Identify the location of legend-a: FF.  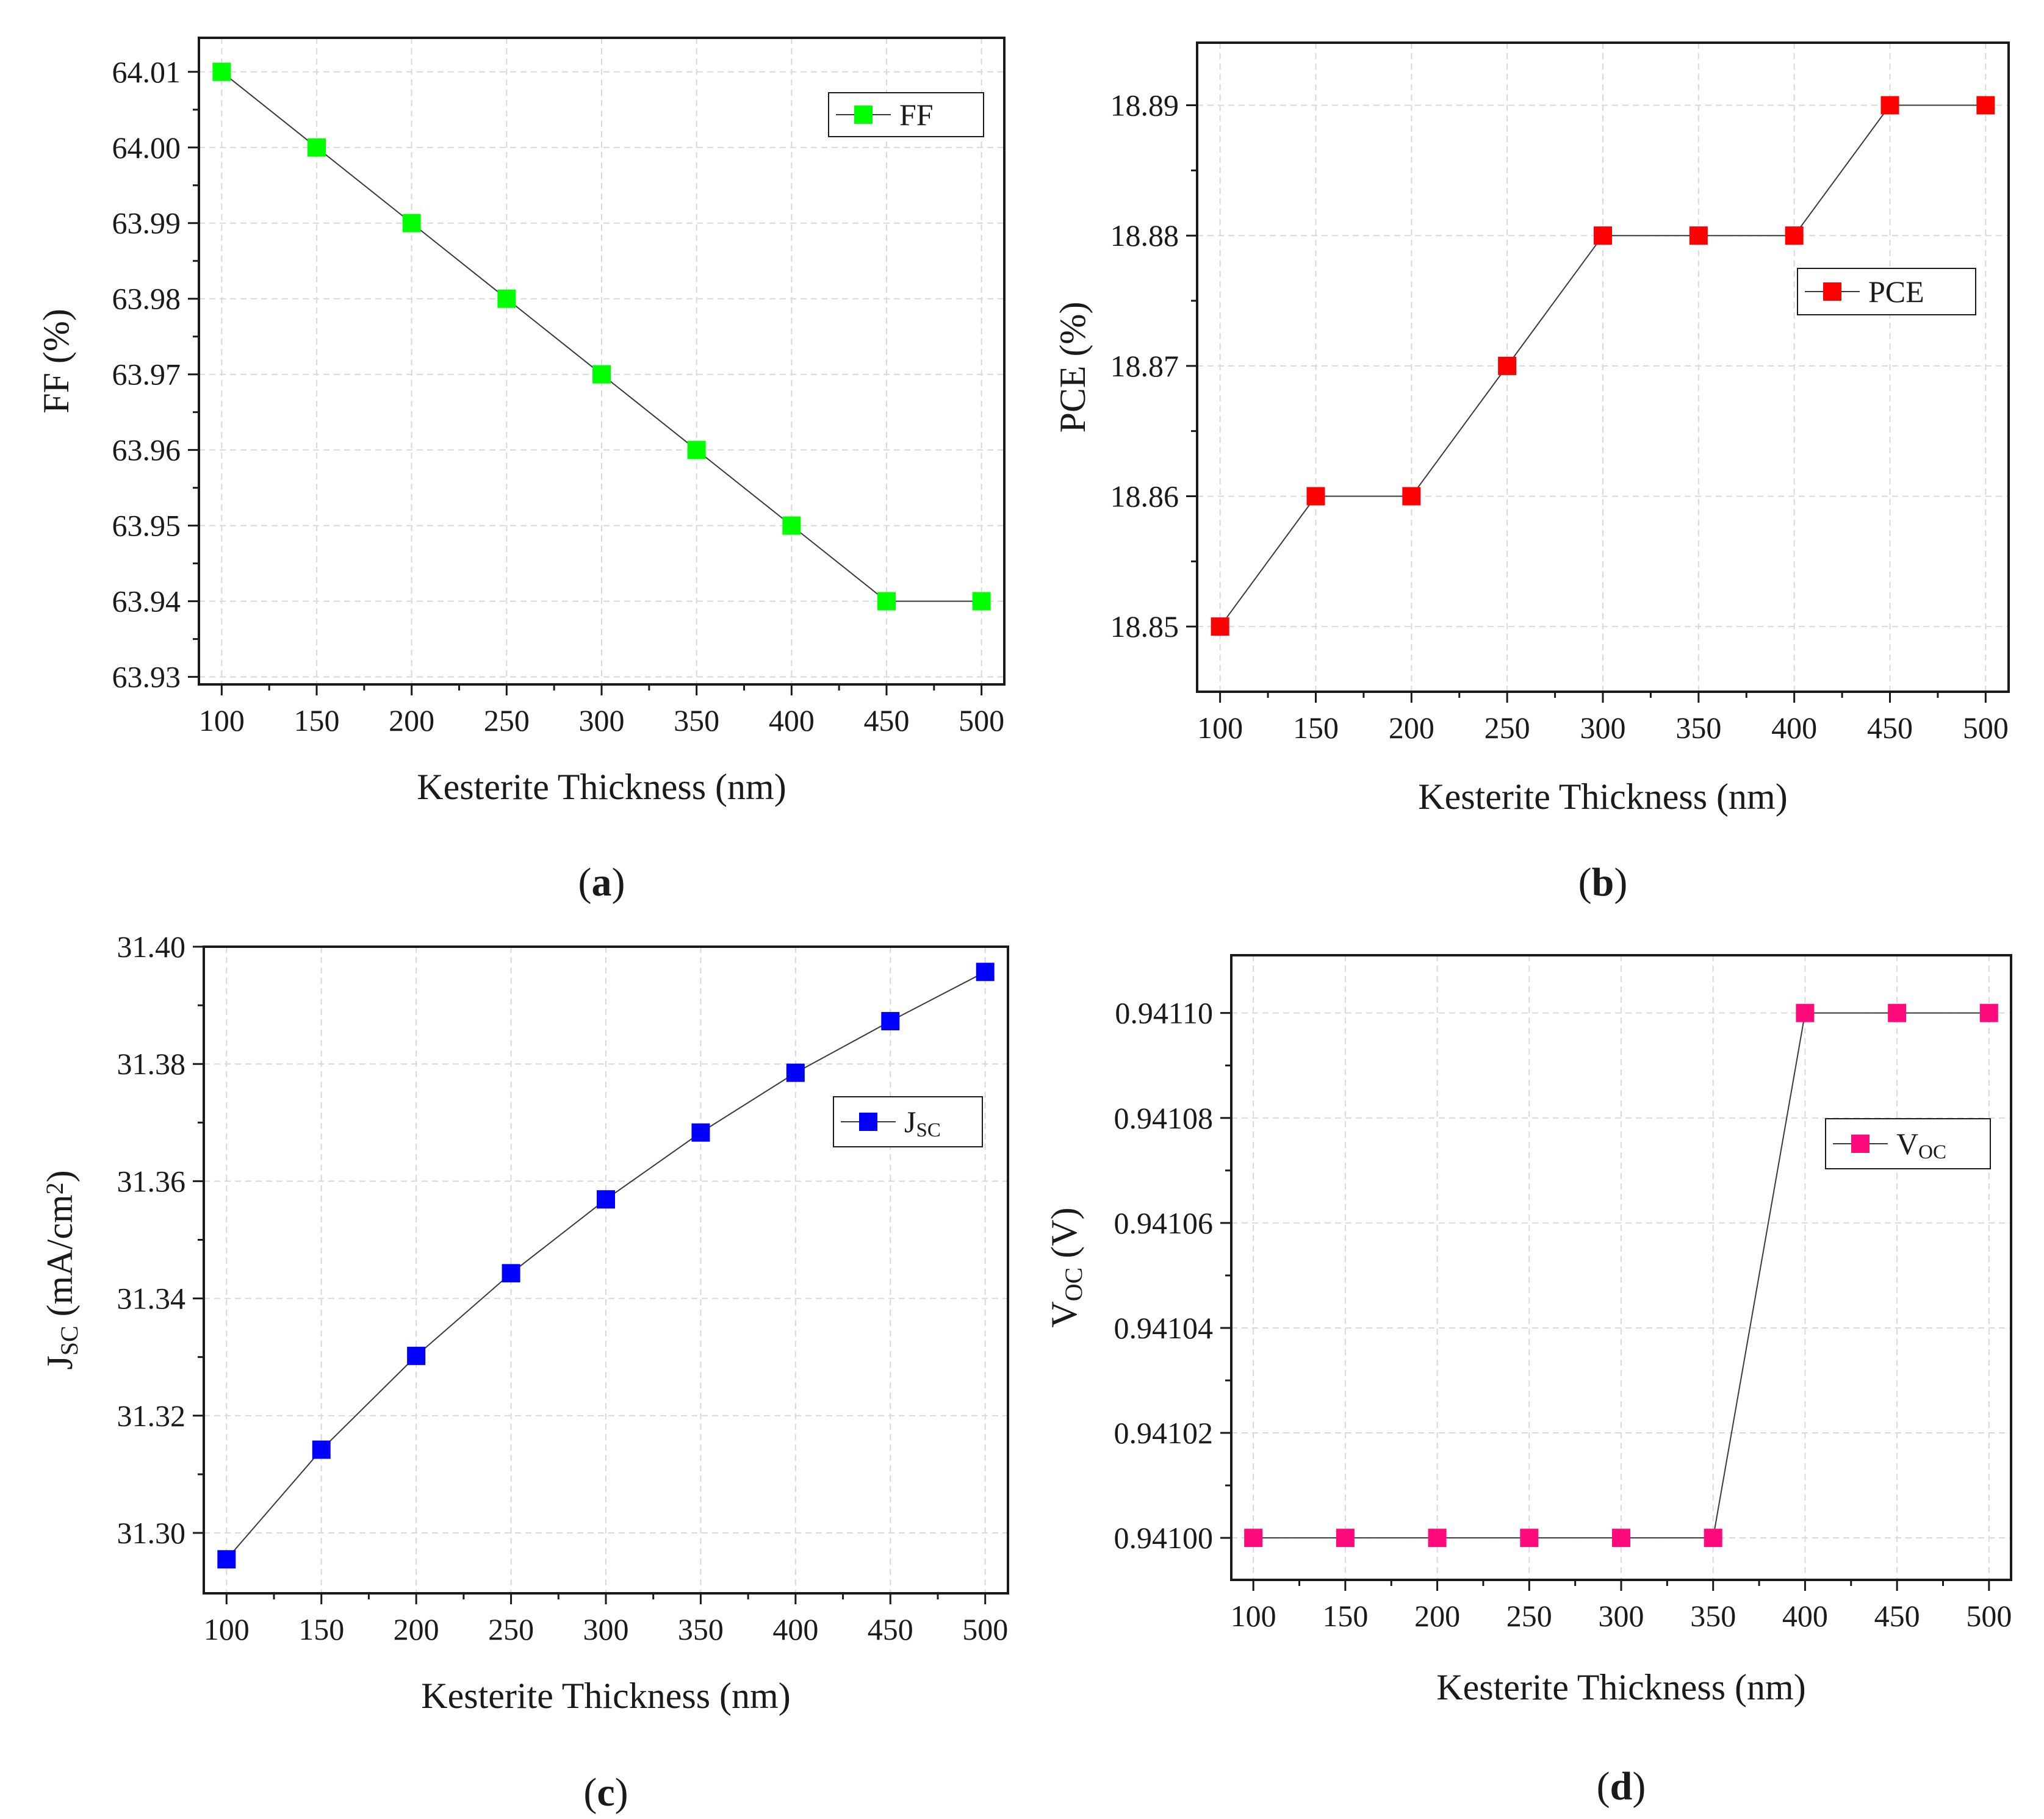
(906, 114).